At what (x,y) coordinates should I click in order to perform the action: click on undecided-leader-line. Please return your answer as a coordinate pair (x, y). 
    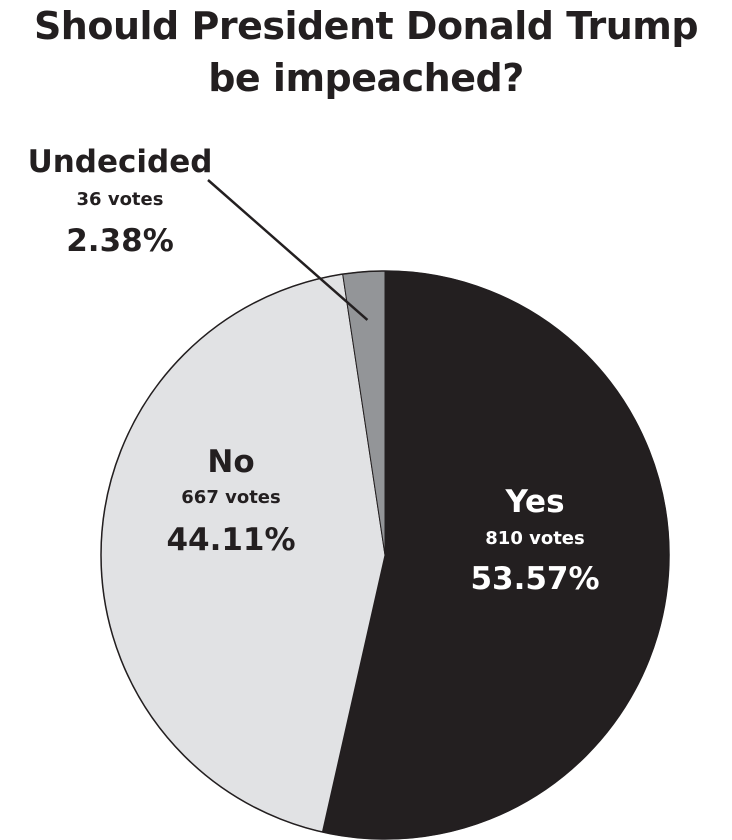
    Looking at the image, I should click on (288, 250).